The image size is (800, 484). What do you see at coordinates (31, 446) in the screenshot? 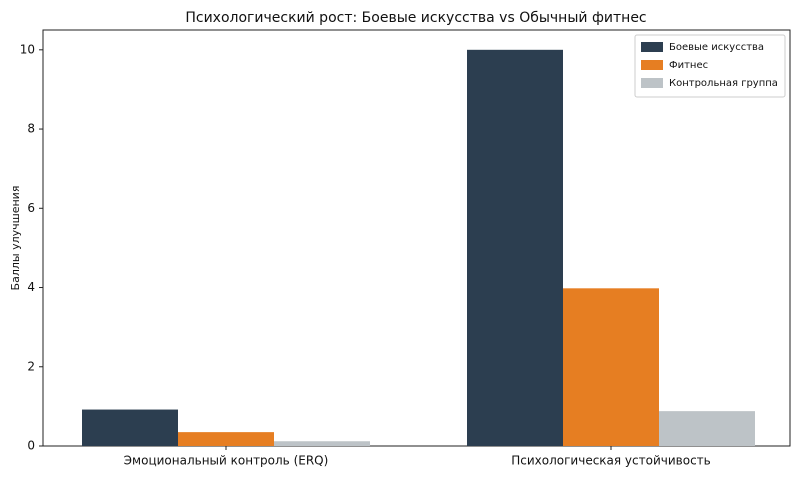
I see `y-tick-label: 0` at bounding box center [31, 446].